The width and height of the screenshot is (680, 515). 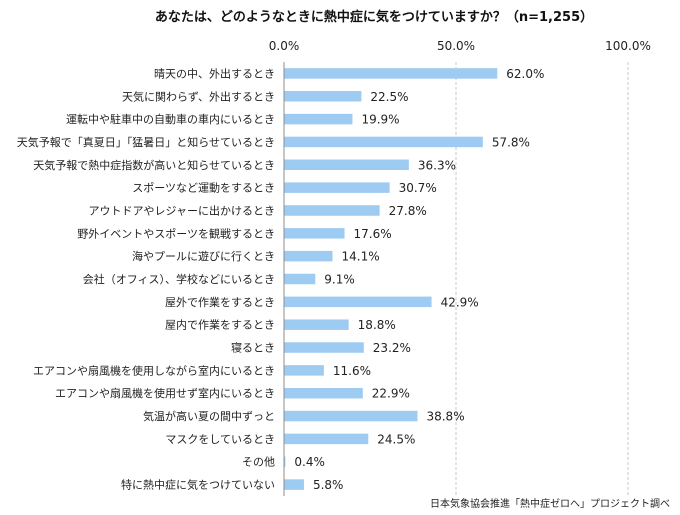 I want to click on value-label: 57.8%, so click(x=511, y=142).